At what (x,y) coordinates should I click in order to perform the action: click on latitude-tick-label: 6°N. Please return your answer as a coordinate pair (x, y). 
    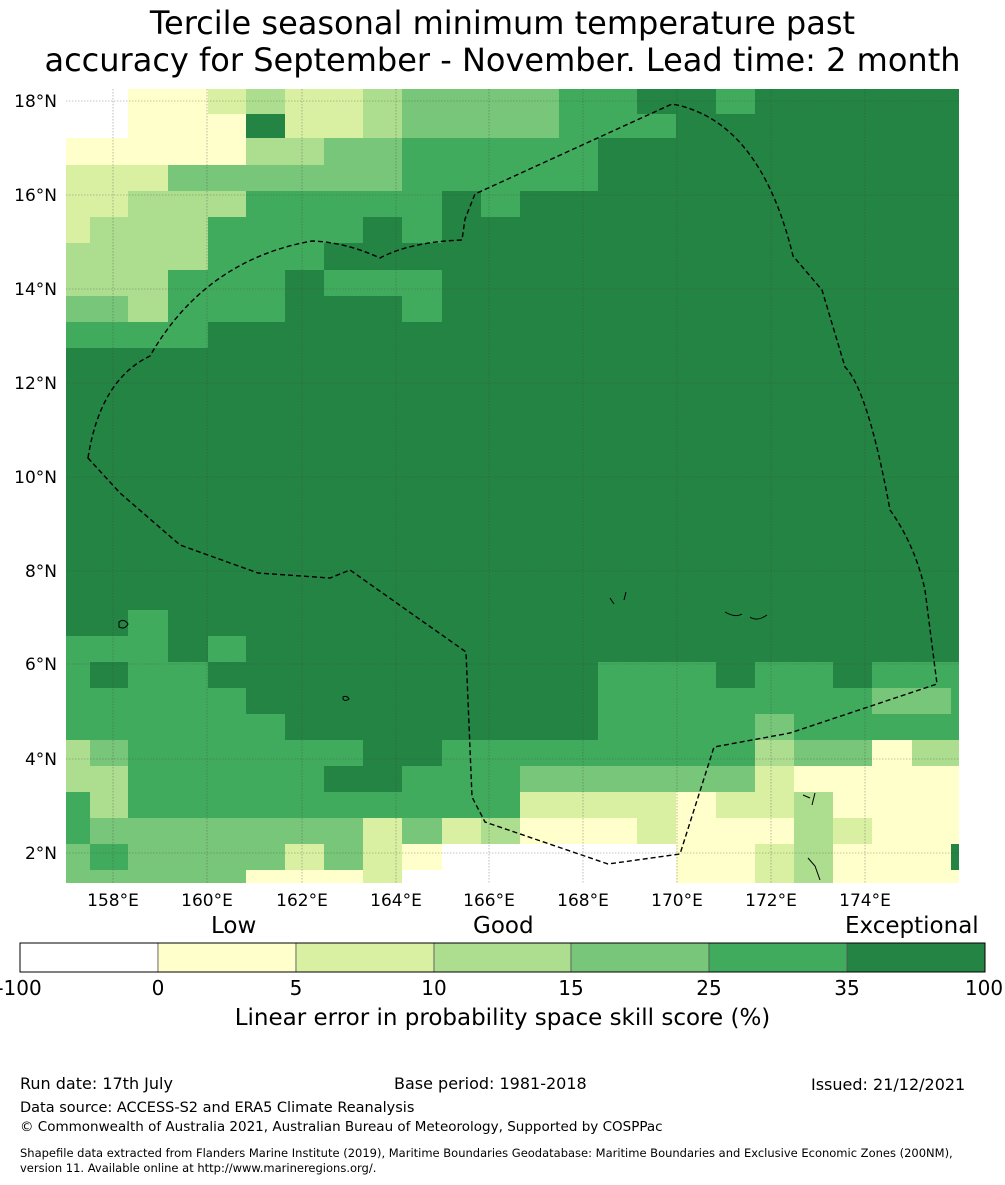
    Looking at the image, I should click on (41, 665).